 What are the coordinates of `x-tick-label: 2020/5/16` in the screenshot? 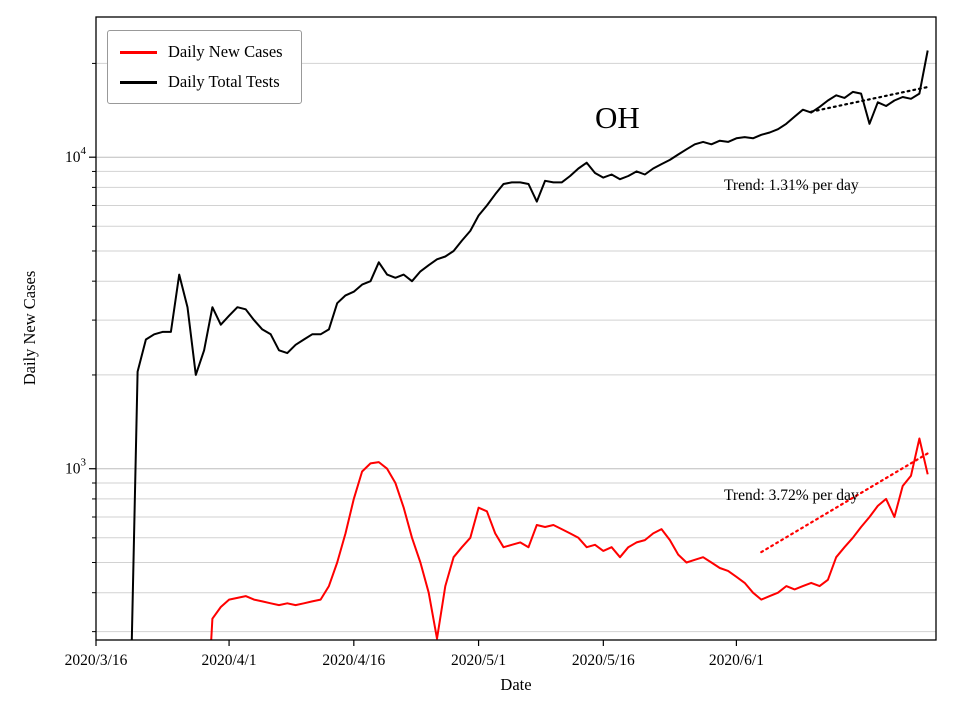 It's located at (603, 660).